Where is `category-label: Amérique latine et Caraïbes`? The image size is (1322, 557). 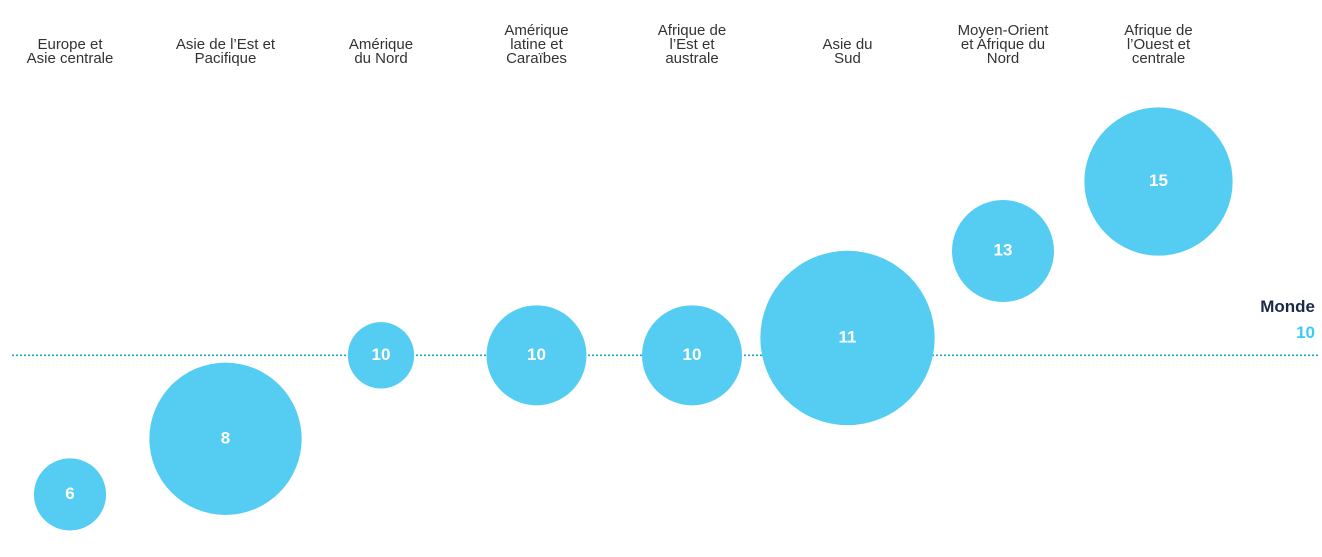
category-label: Amérique latine et Caraïbes is located at coordinates (536, 44).